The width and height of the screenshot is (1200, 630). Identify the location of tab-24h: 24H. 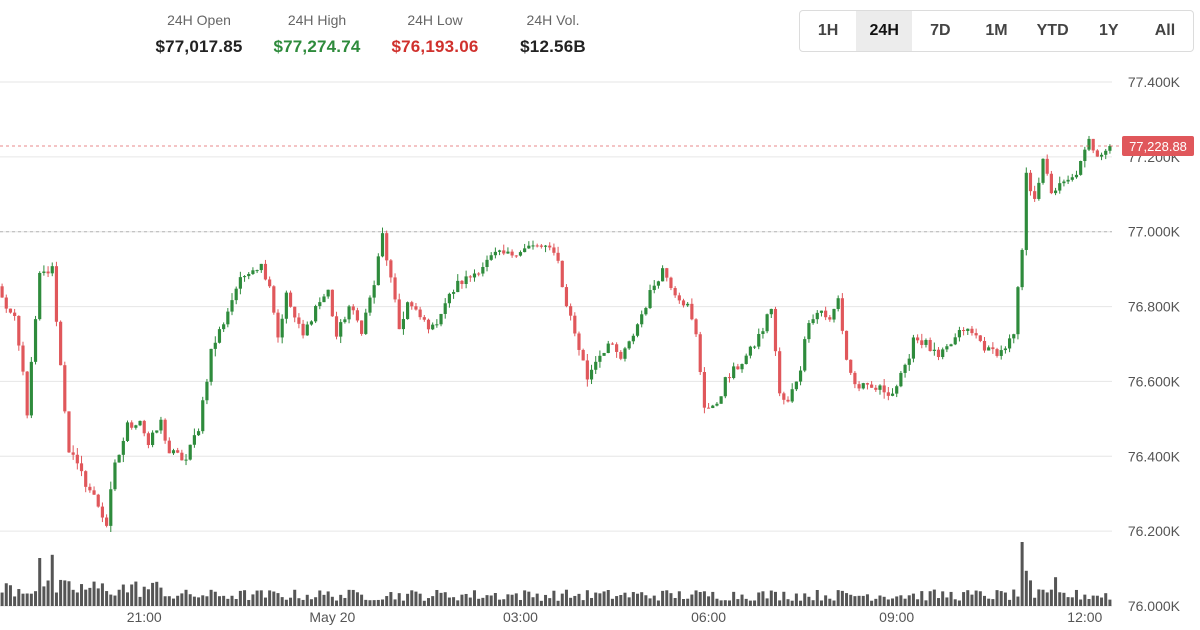
(884, 31).